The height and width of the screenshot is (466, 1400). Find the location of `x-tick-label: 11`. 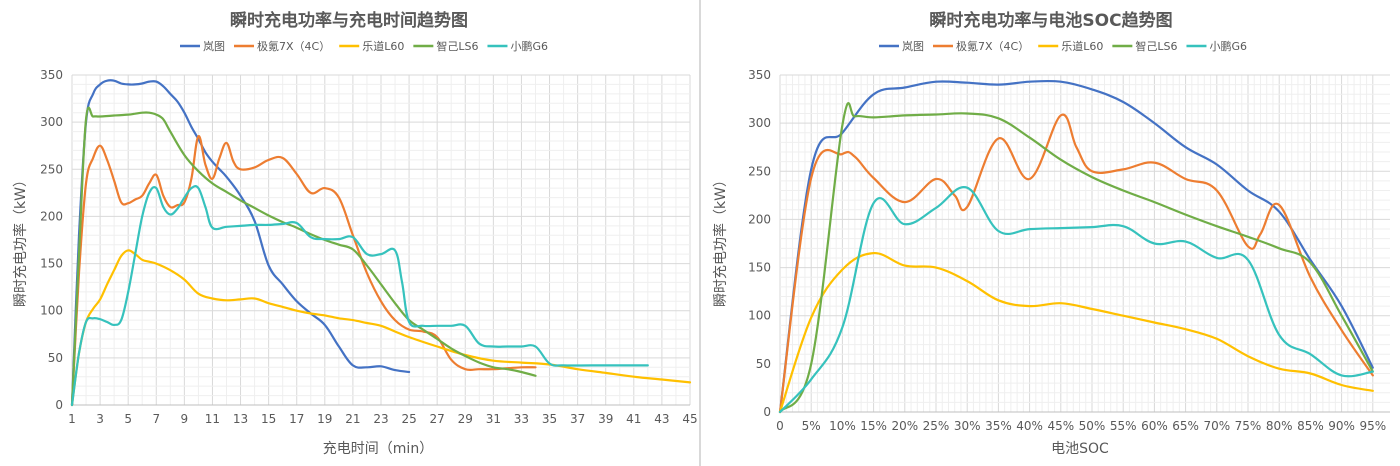

x-tick-label: 11 is located at coordinates (212, 419).